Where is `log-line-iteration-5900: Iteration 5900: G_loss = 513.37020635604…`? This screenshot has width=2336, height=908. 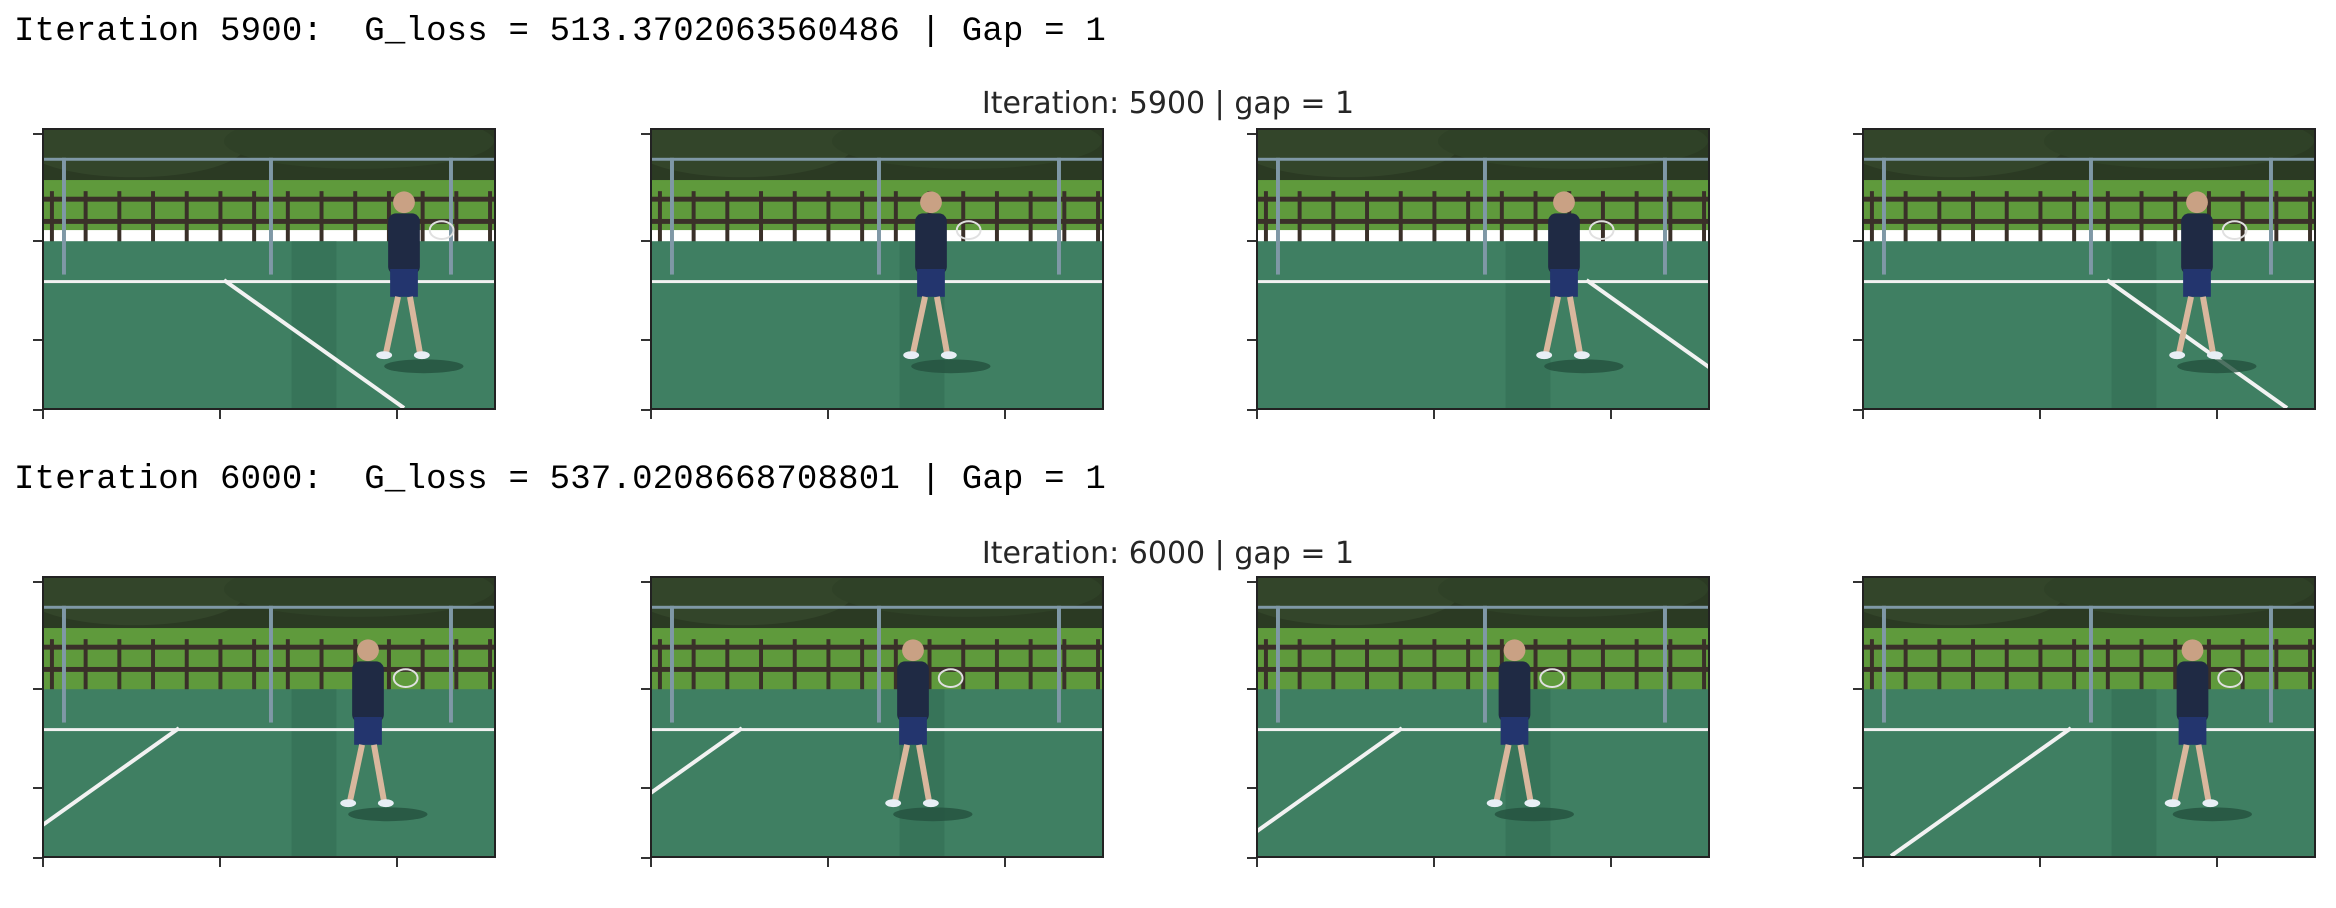
log-line-iteration-5900: Iteration 5900: G_loss = 513.37020635604… is located at coordinates (560, 32).